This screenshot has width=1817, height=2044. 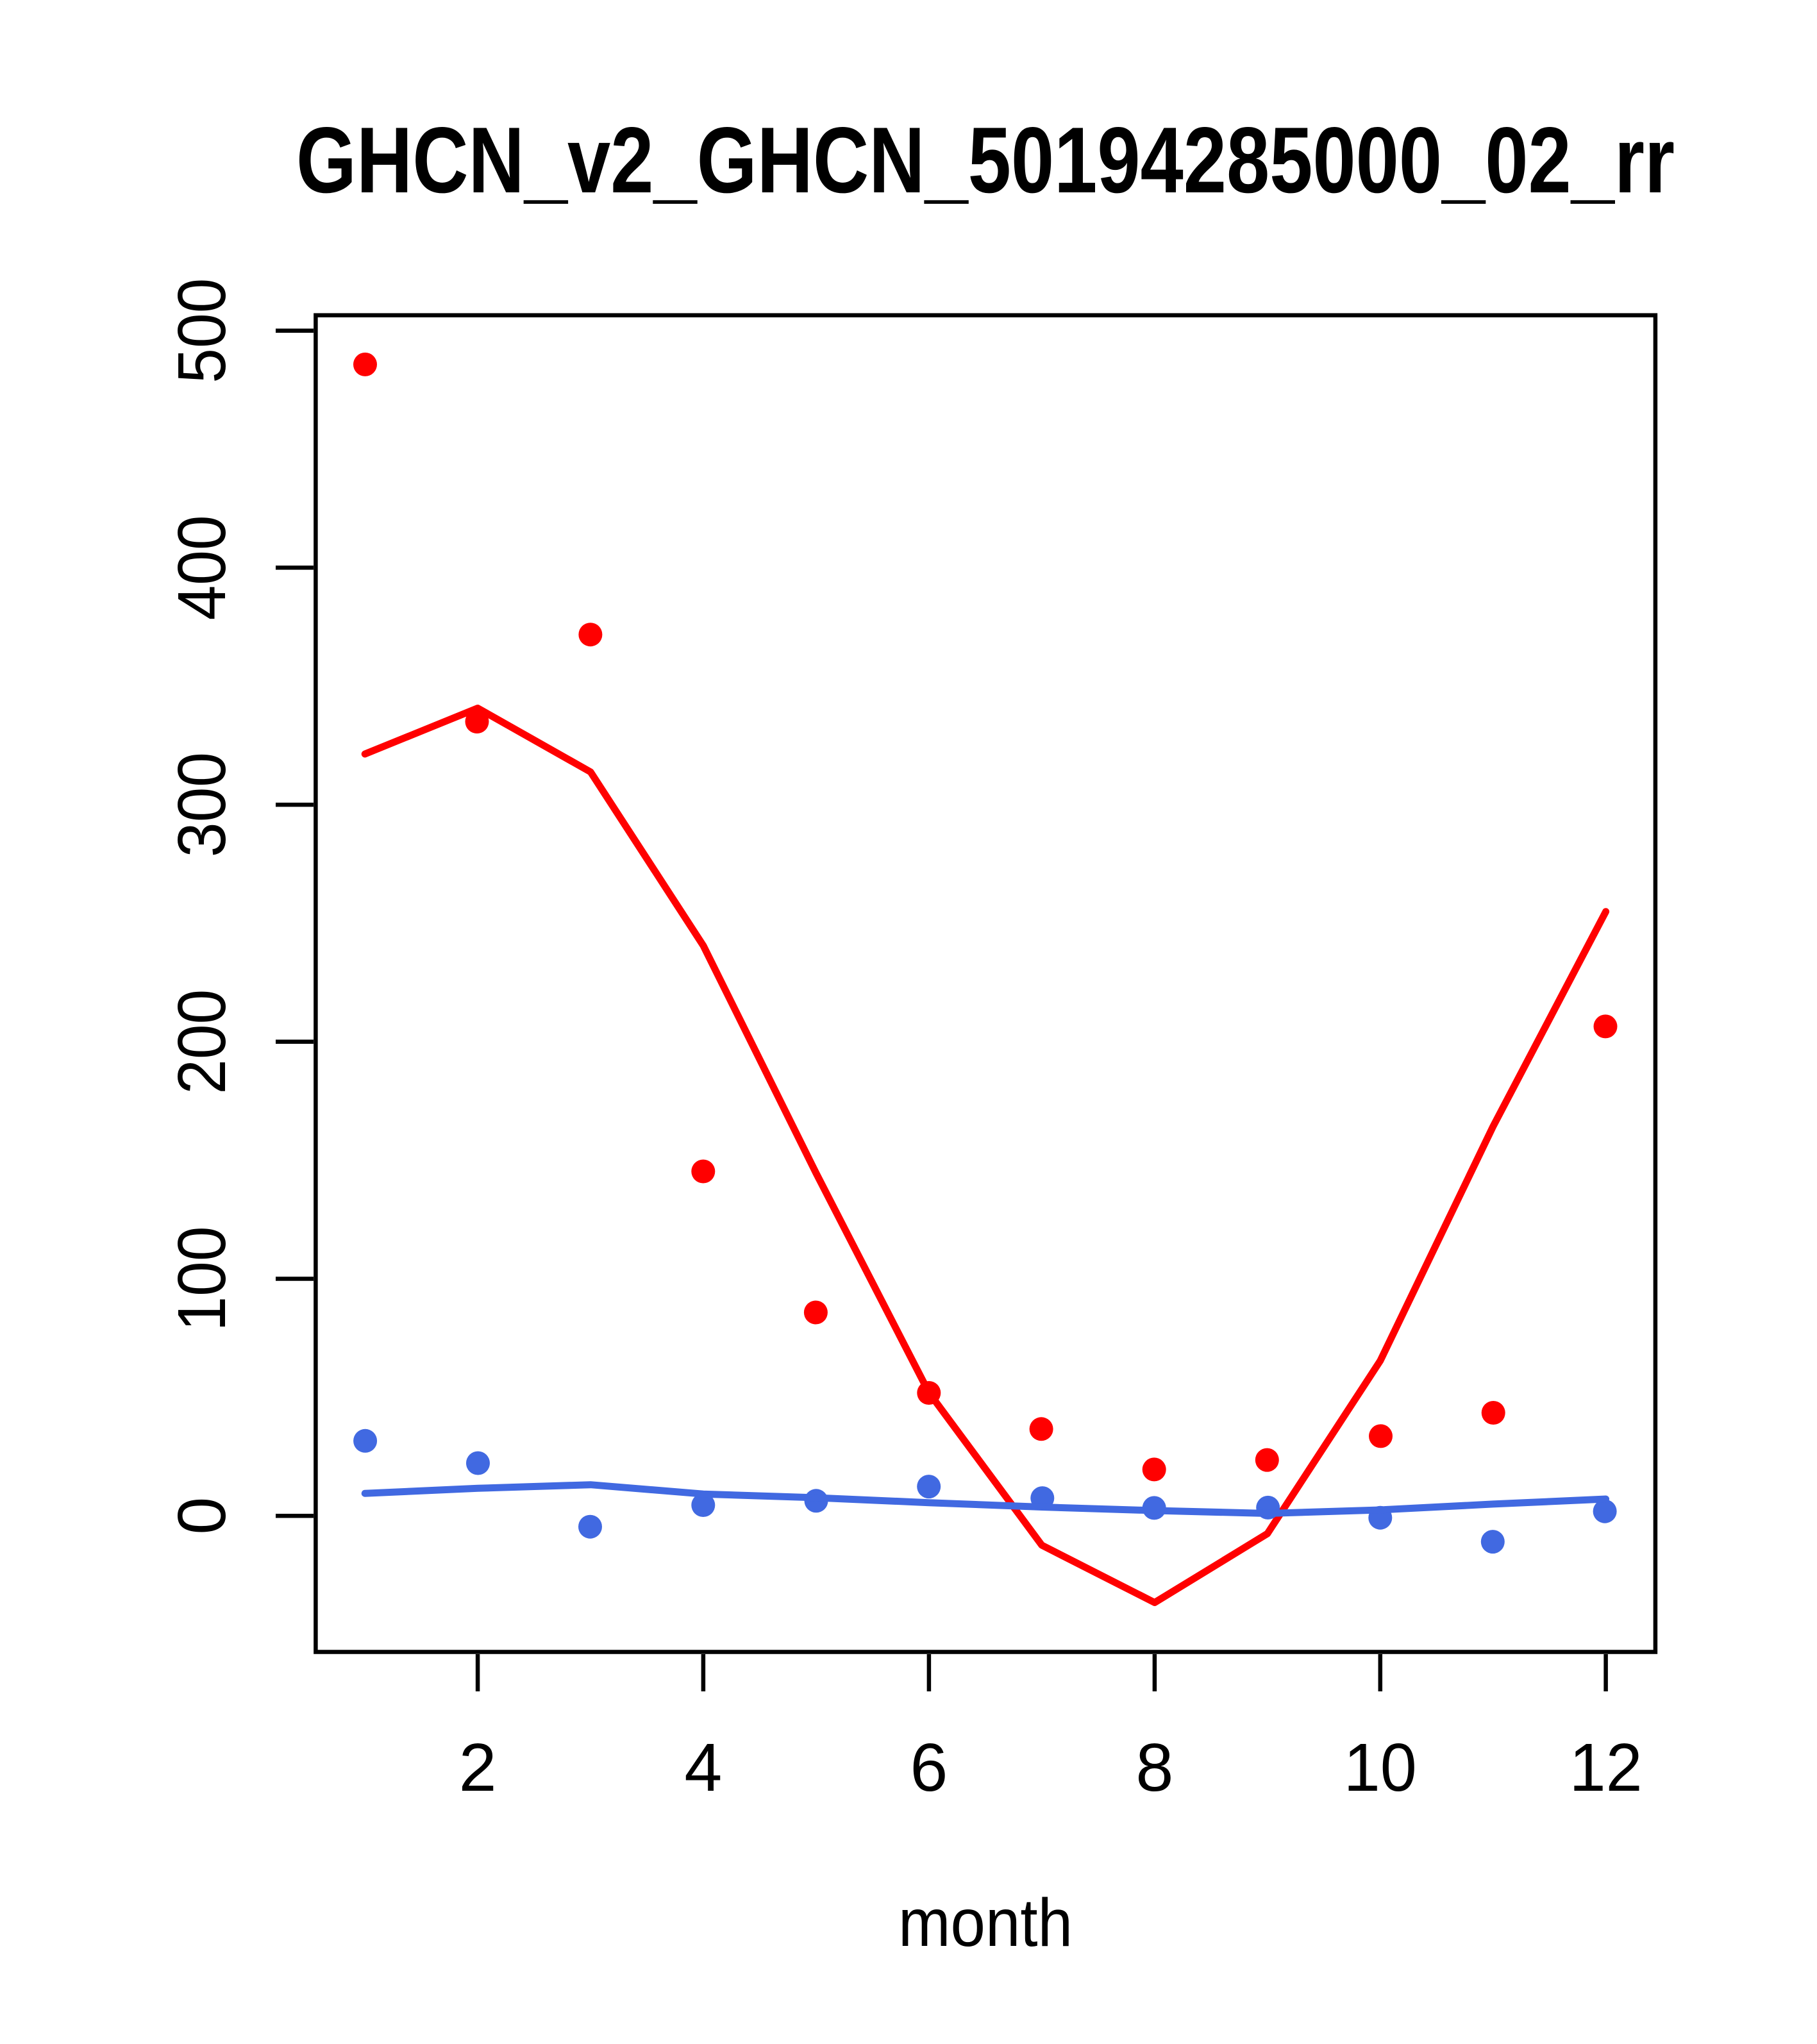 What do you see at coordinates (1607, 1767) in the screenshot?
I see `svg-text: 12` at bounding box center [1607, 1767].